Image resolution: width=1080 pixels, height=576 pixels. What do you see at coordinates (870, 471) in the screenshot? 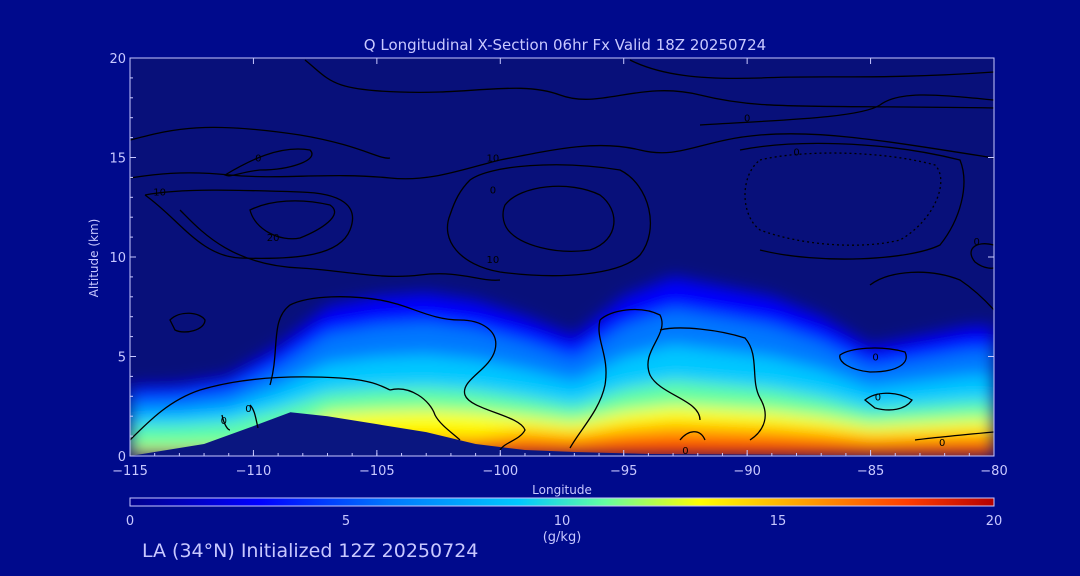
I see `x-tick-label: −85` at bounding box center [870, 471].